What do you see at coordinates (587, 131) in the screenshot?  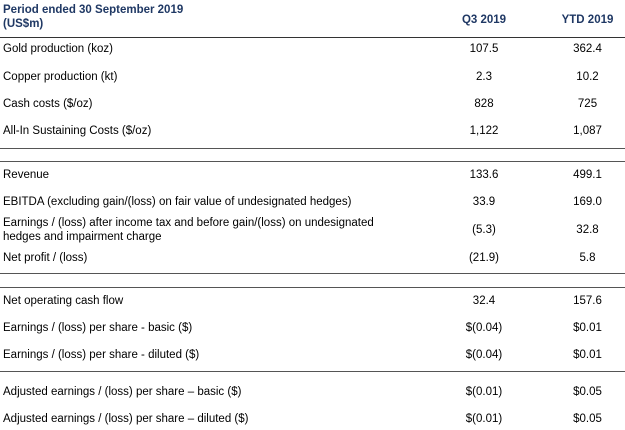 I see `row-value-ytd: 1,087` at bounding box center [587, 131].